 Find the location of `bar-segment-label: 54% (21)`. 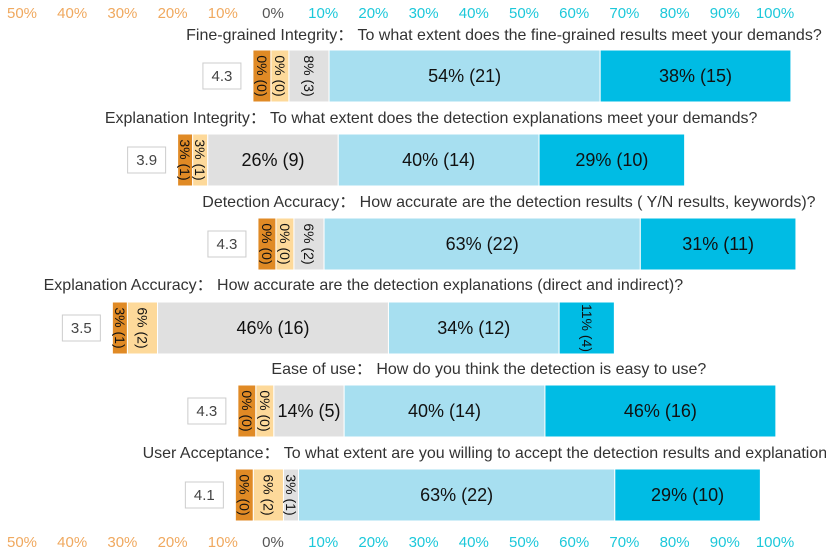

bar-segment-label: 54% (21) is located at coordinates (464, 76).